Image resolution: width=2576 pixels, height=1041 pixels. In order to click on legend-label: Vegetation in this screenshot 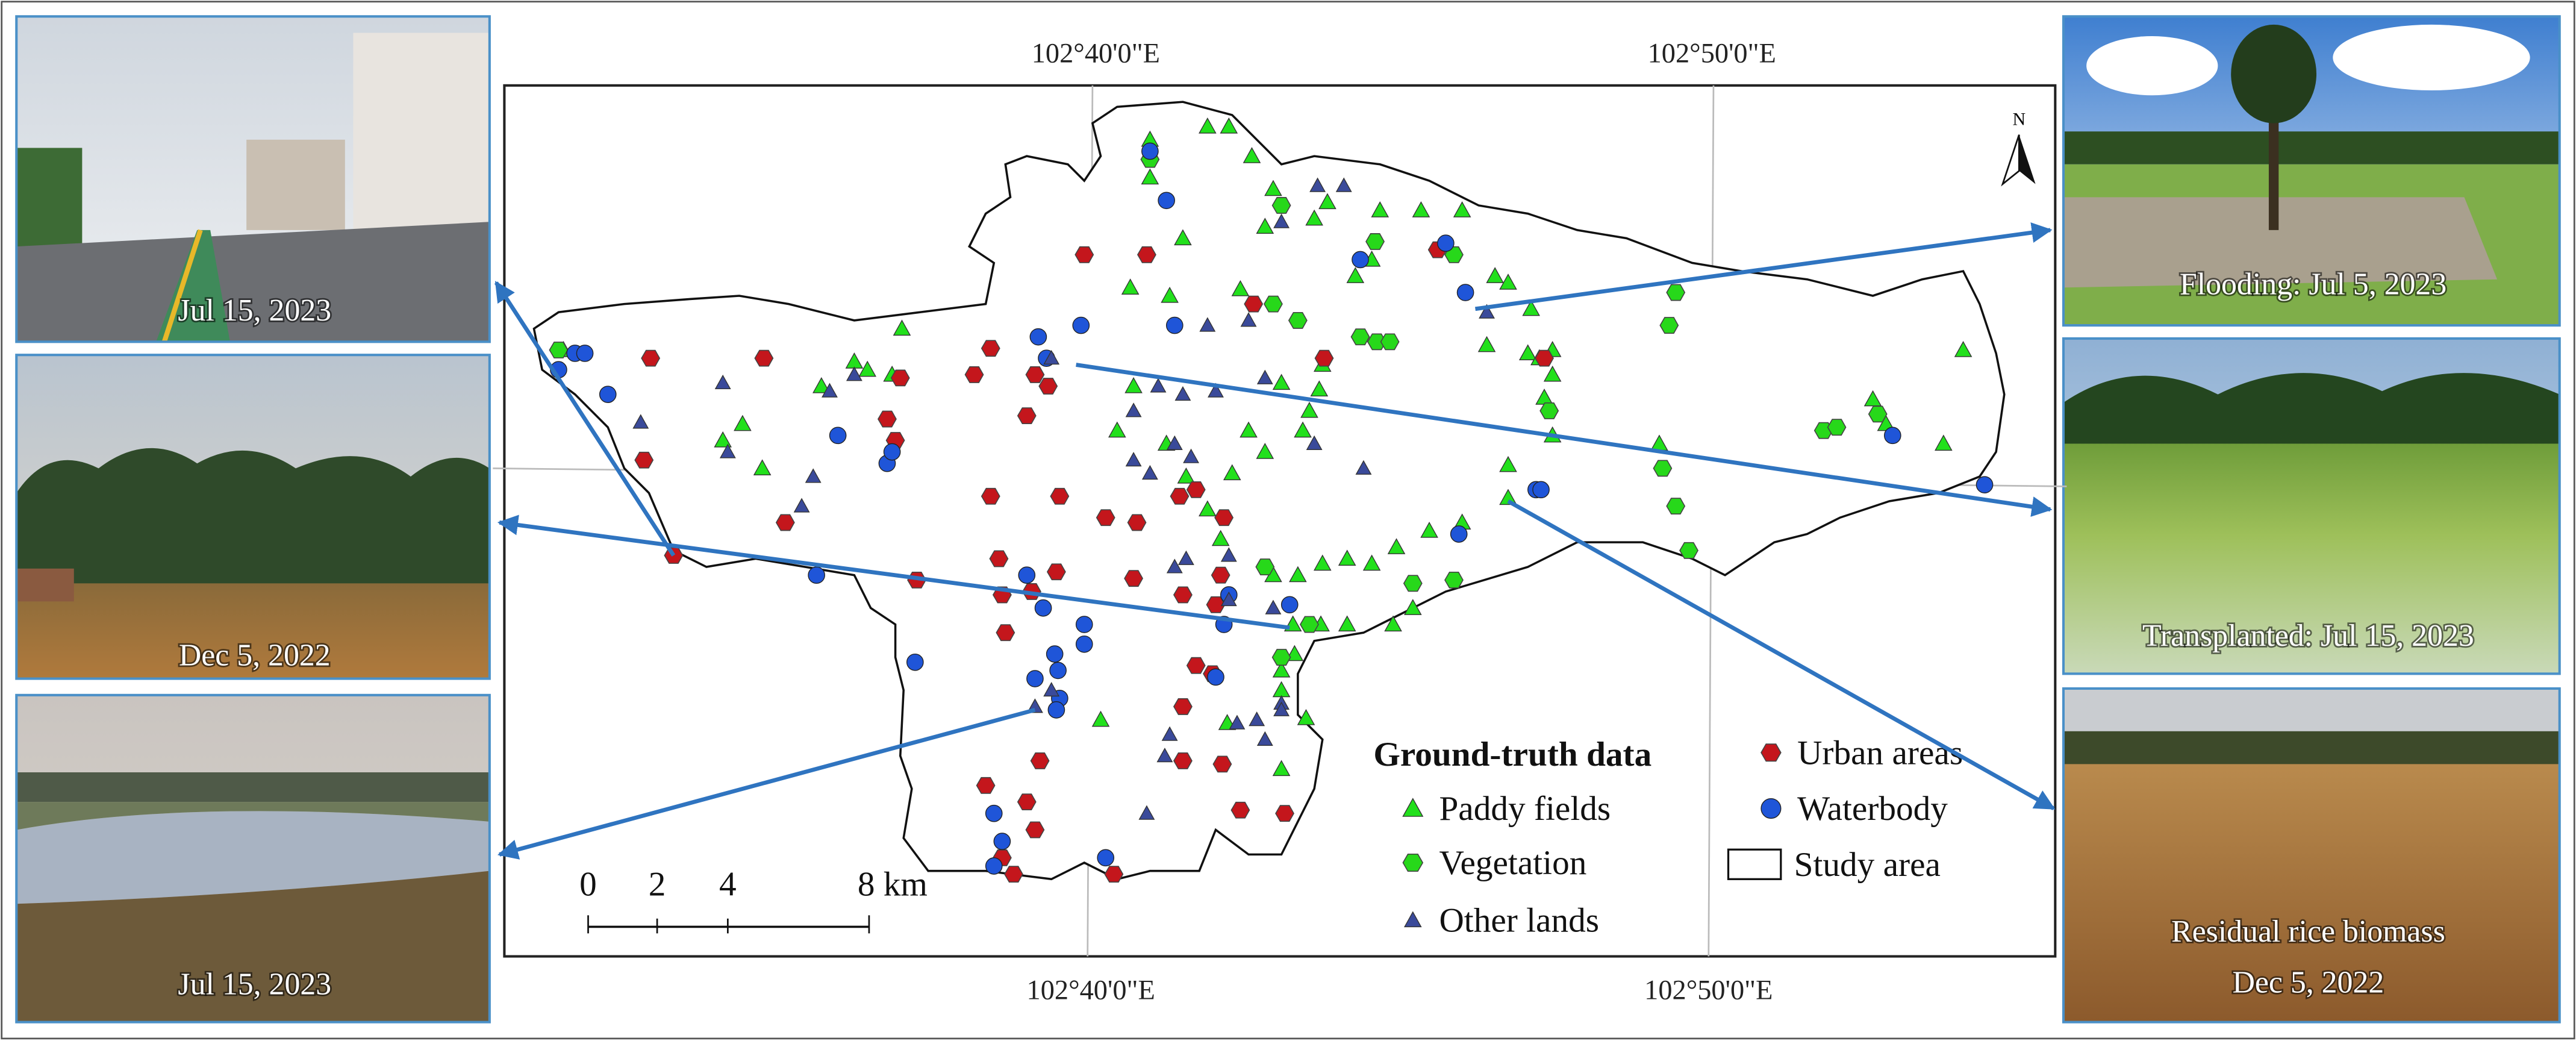, I will do `click(1512, 863)`.